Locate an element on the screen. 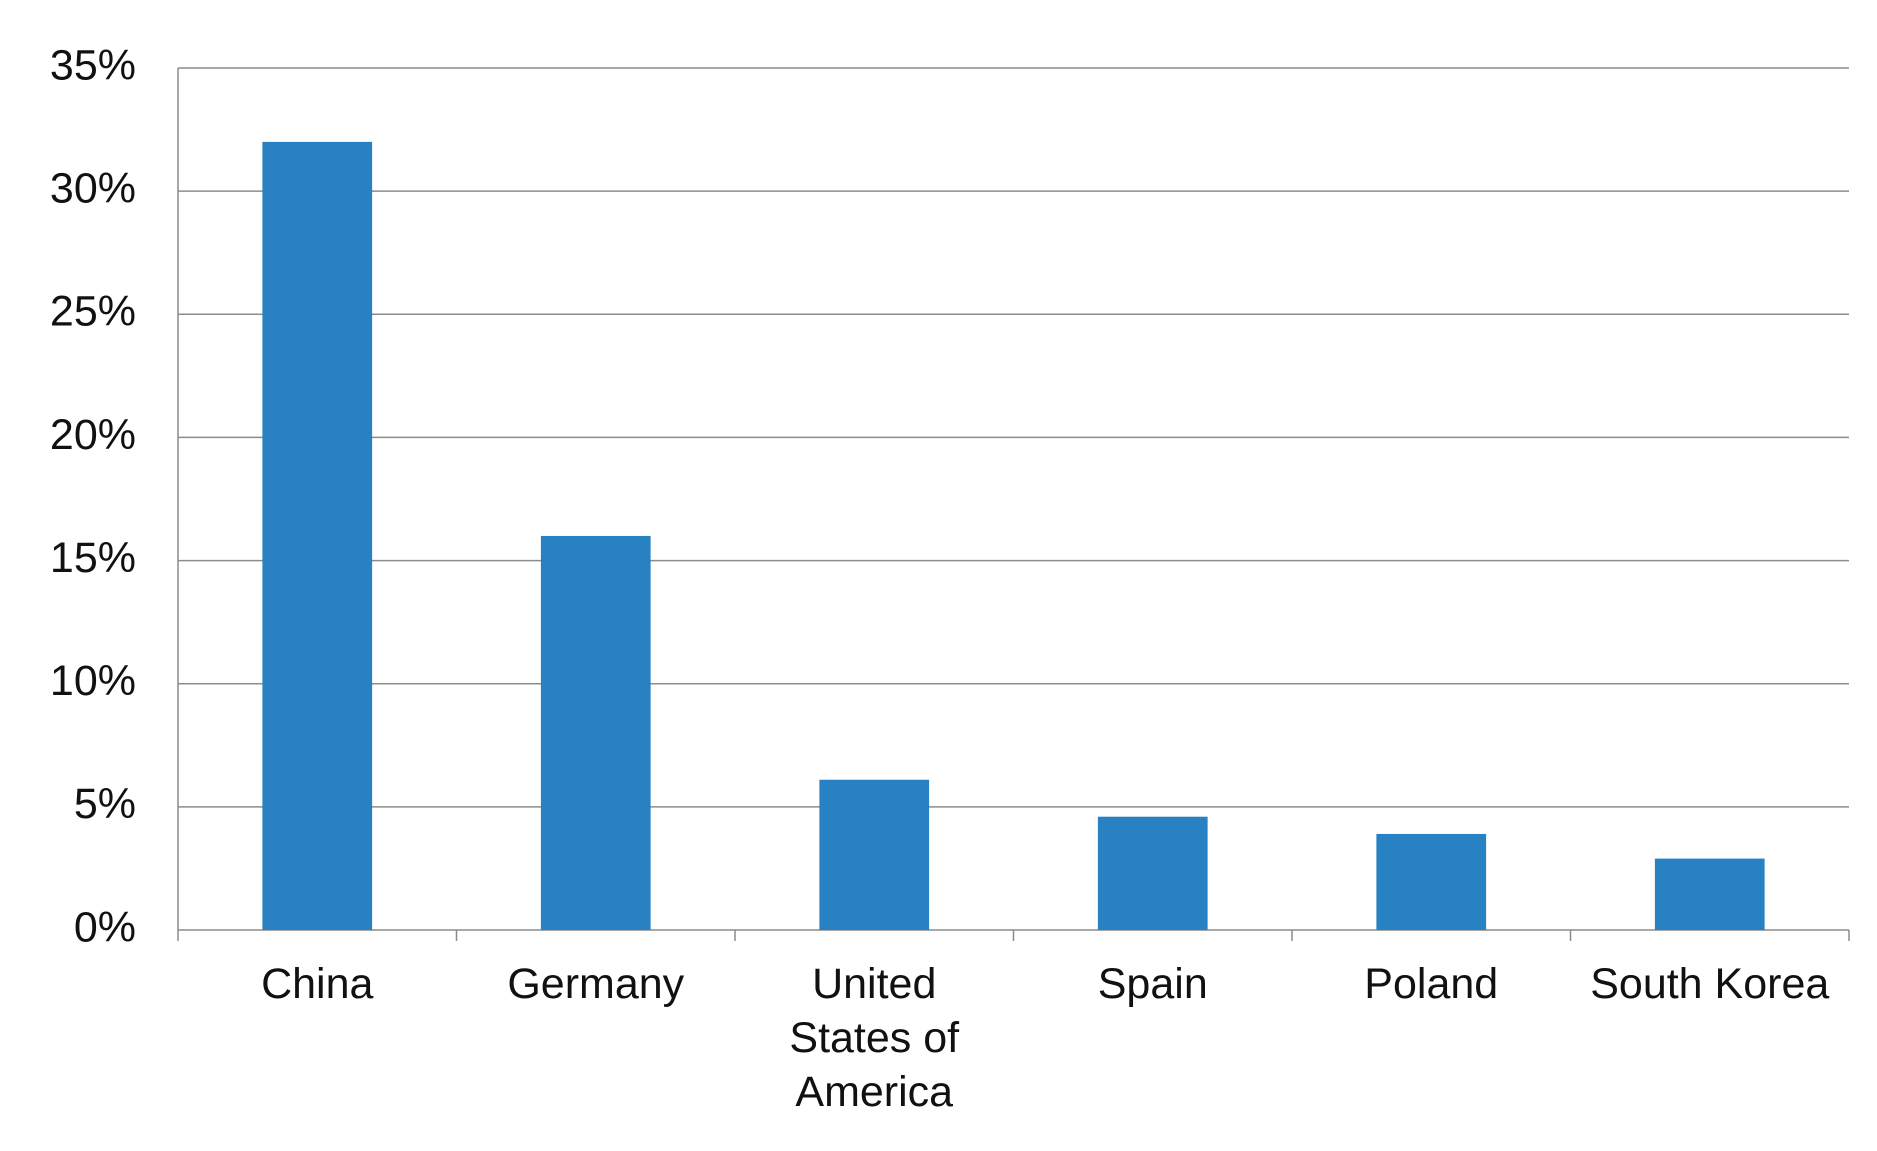 This screenshot has width=1877, height=1151. x-tick-label: Germany is located at coordinates (596, 984).